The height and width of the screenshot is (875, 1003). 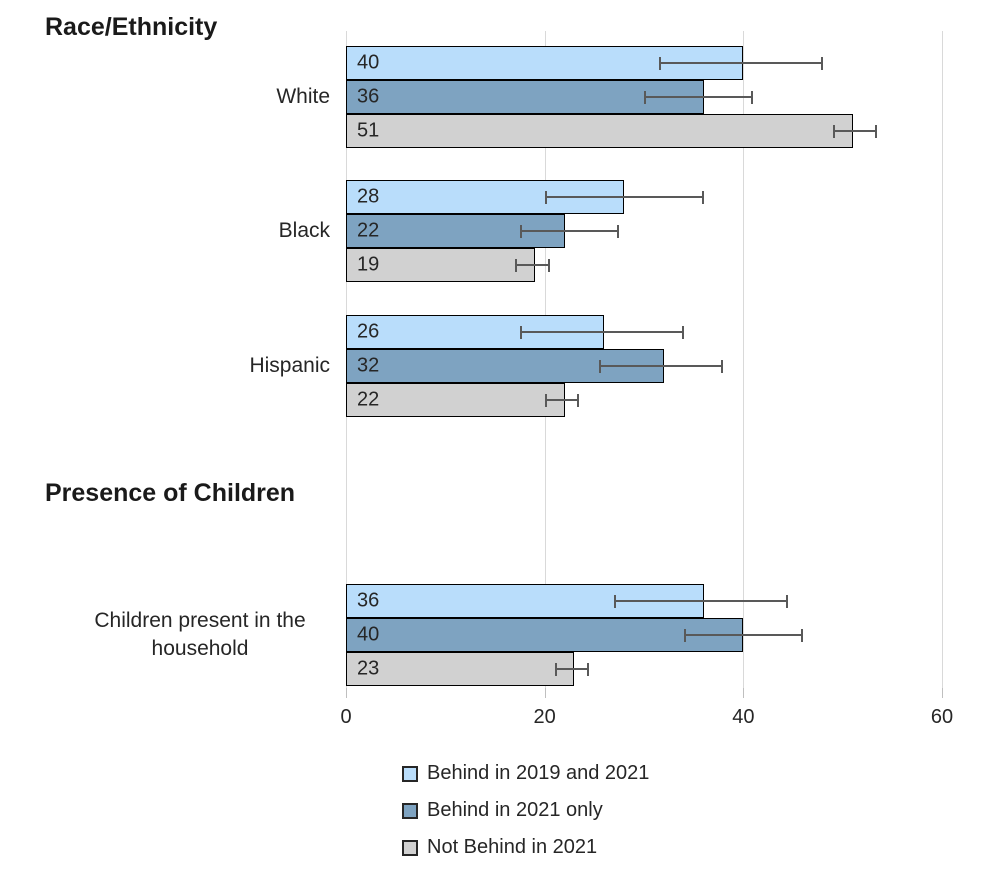 I want to click on category-label-text: Black, so click(x=304, y=230).